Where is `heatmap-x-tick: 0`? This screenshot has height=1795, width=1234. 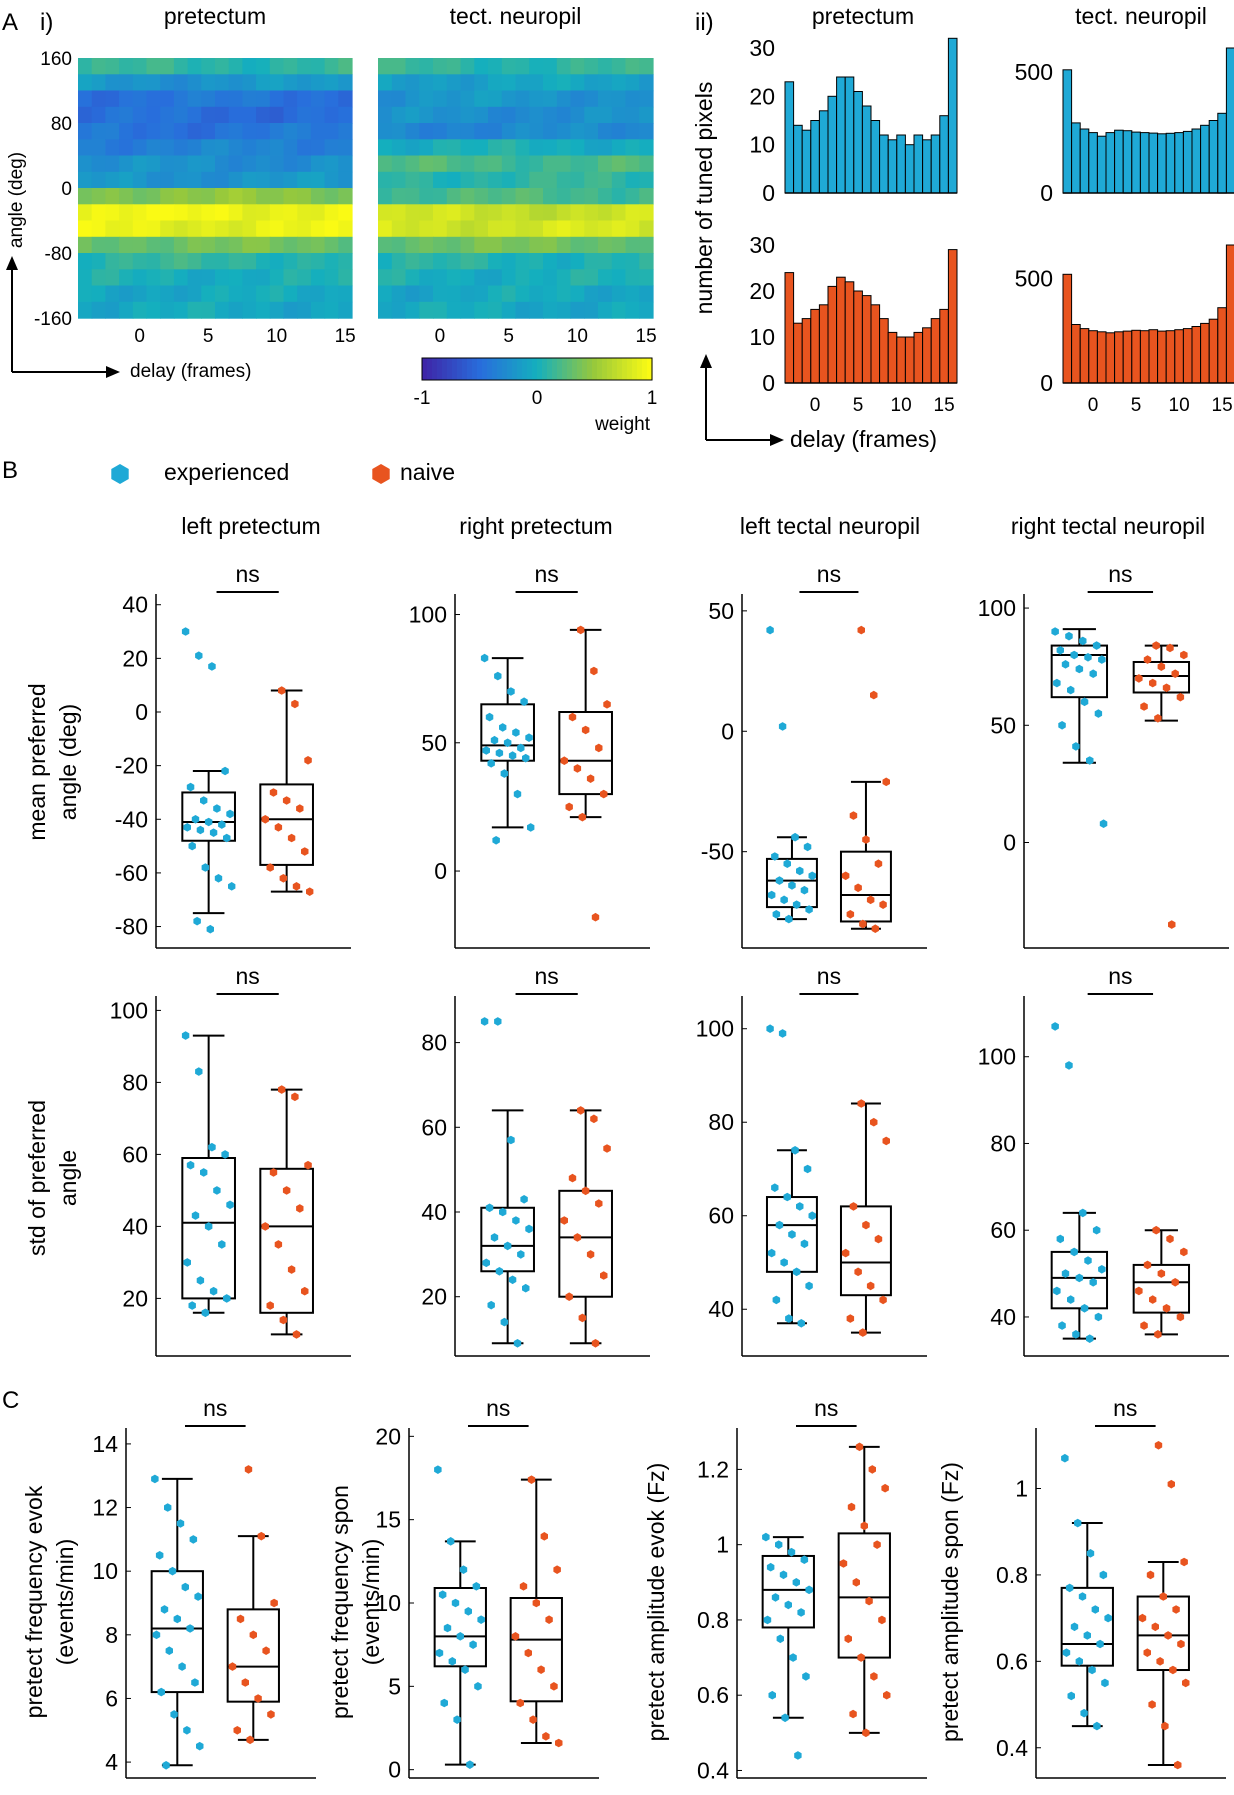
heatmap-x-tick: 0 is located at coordinates (139, 336).